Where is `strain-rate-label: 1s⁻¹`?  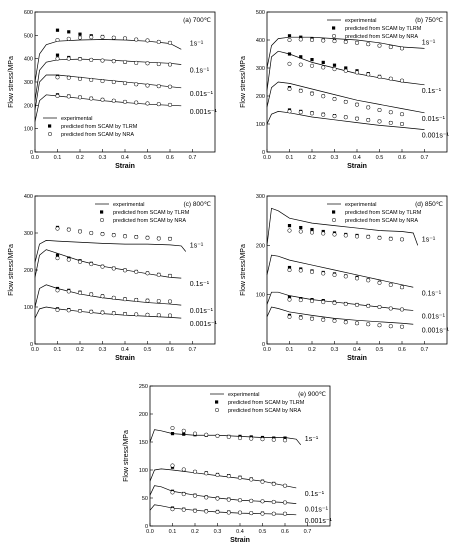 strain-rate-label: 1s⁻¹ is located at coordinates (312, 439).